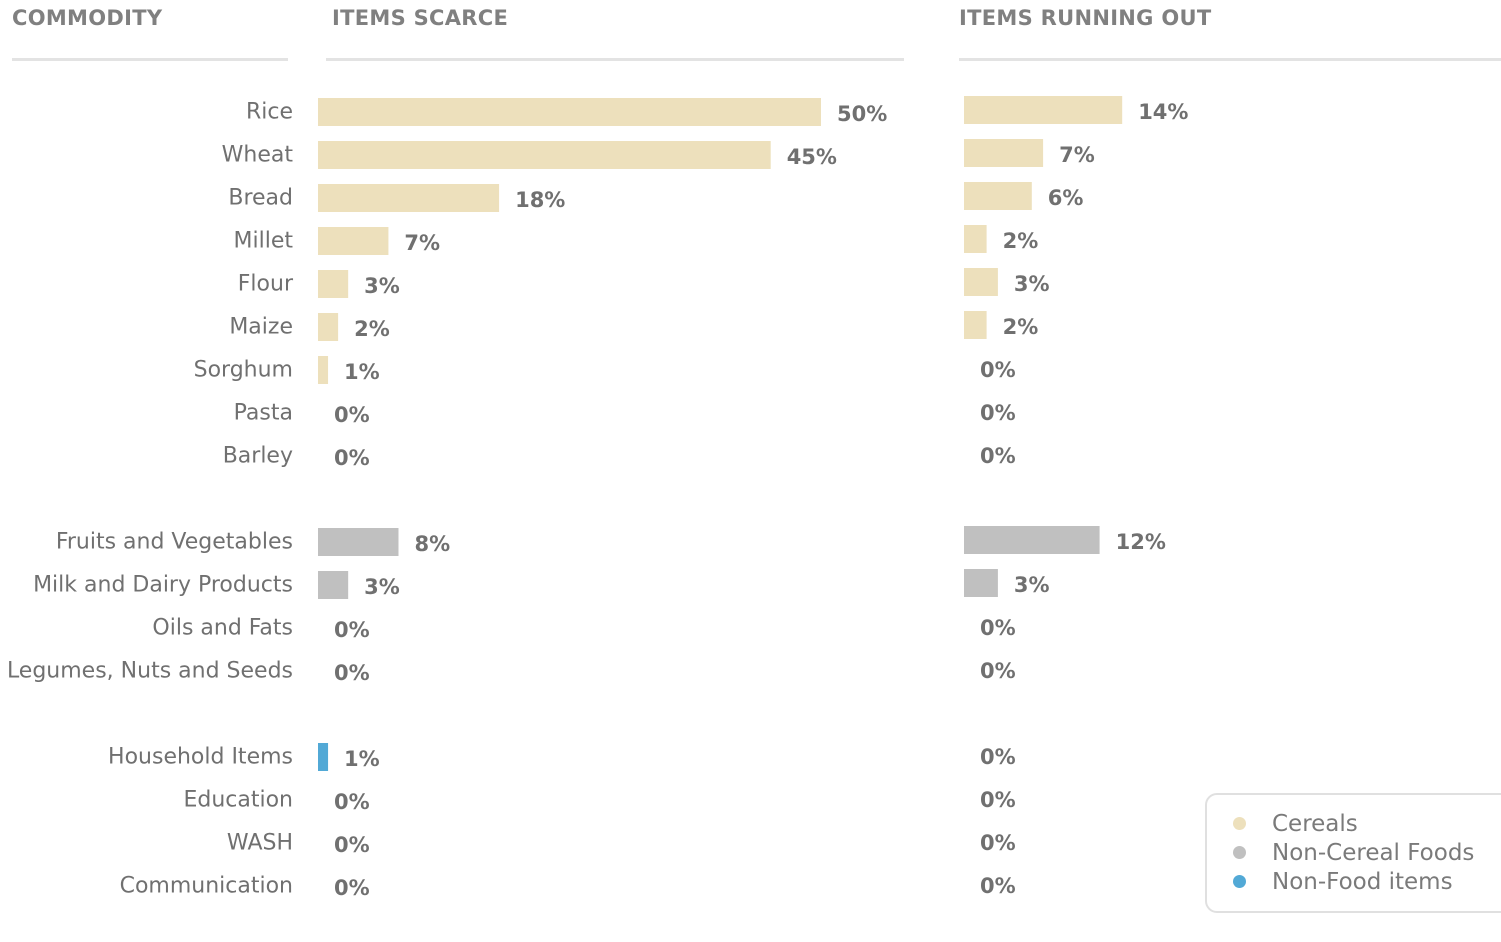 This screenshot has width=1501, height=942. Describe the element at coordinates (998, 757) in the screenshot. I see `items-running-out-value-household-items: 0%` at that location.